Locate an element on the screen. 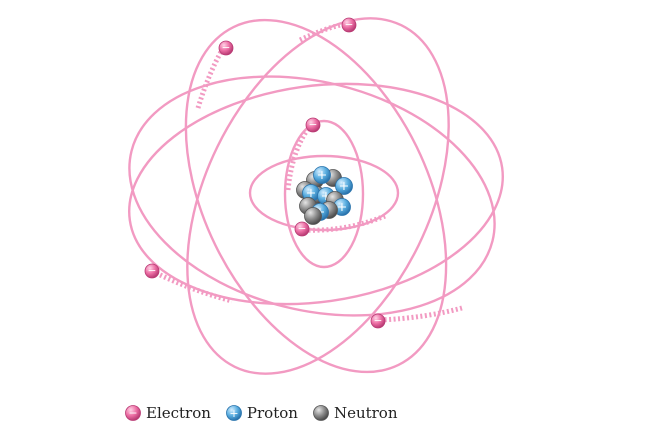 This screenshot has width=646, height=430. electron-2: − is located at coordinates (226, 48).